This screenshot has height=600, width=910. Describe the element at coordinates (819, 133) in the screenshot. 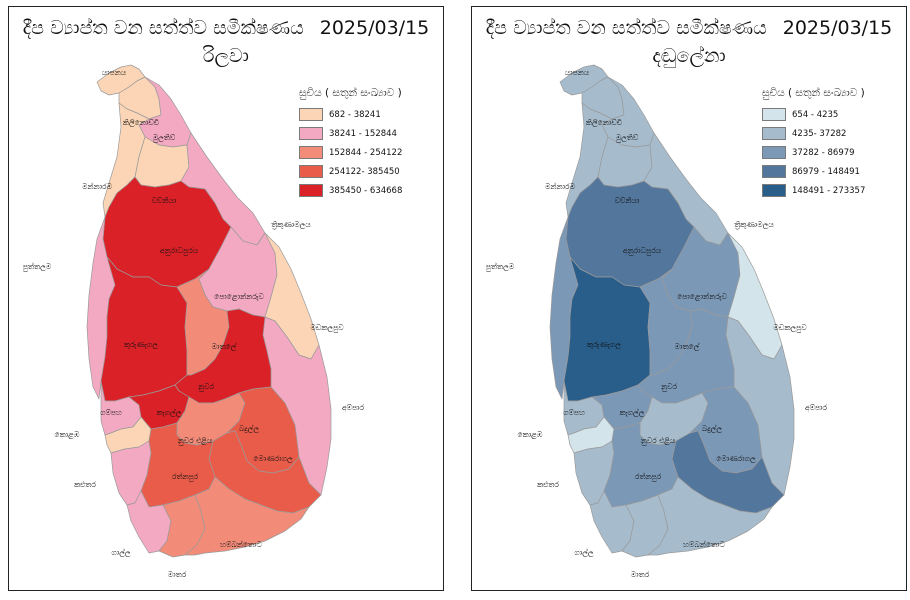

I see `legend-label: 4235- 37282` at that location.